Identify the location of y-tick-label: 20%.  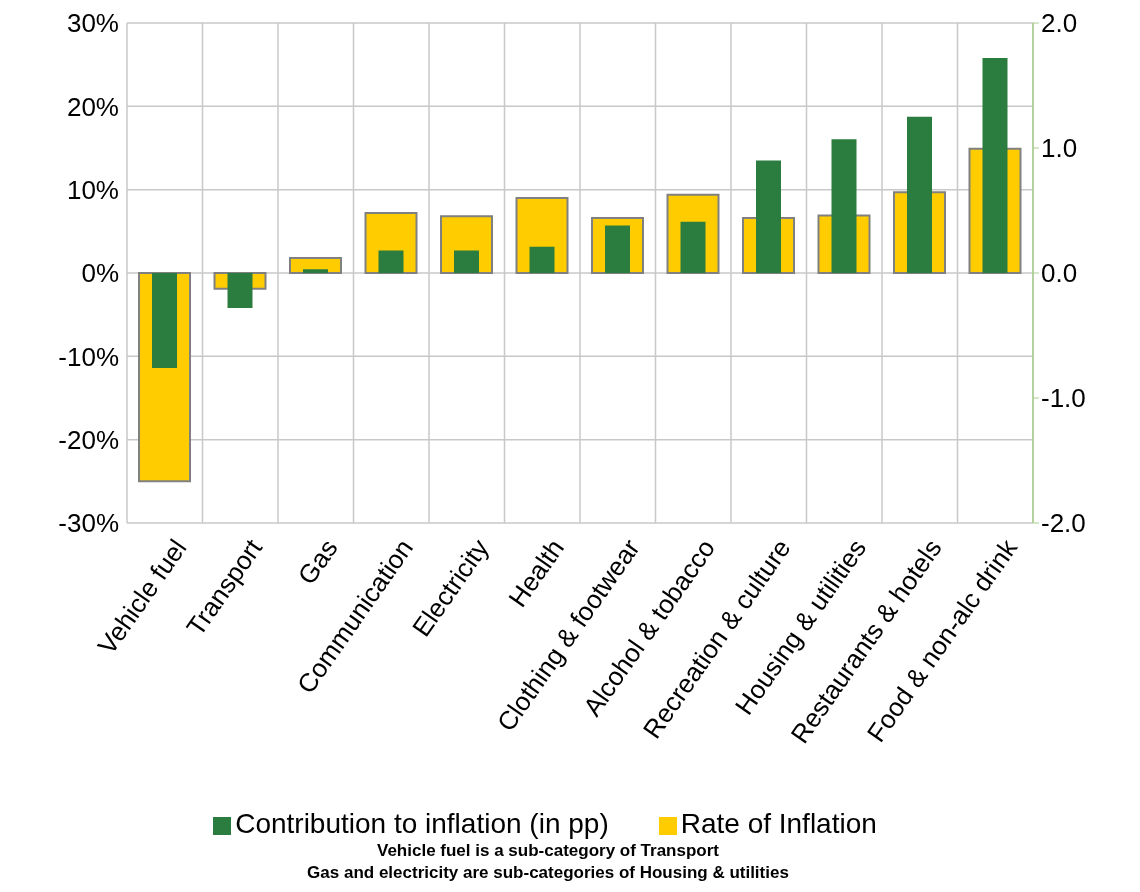
(92, 106).